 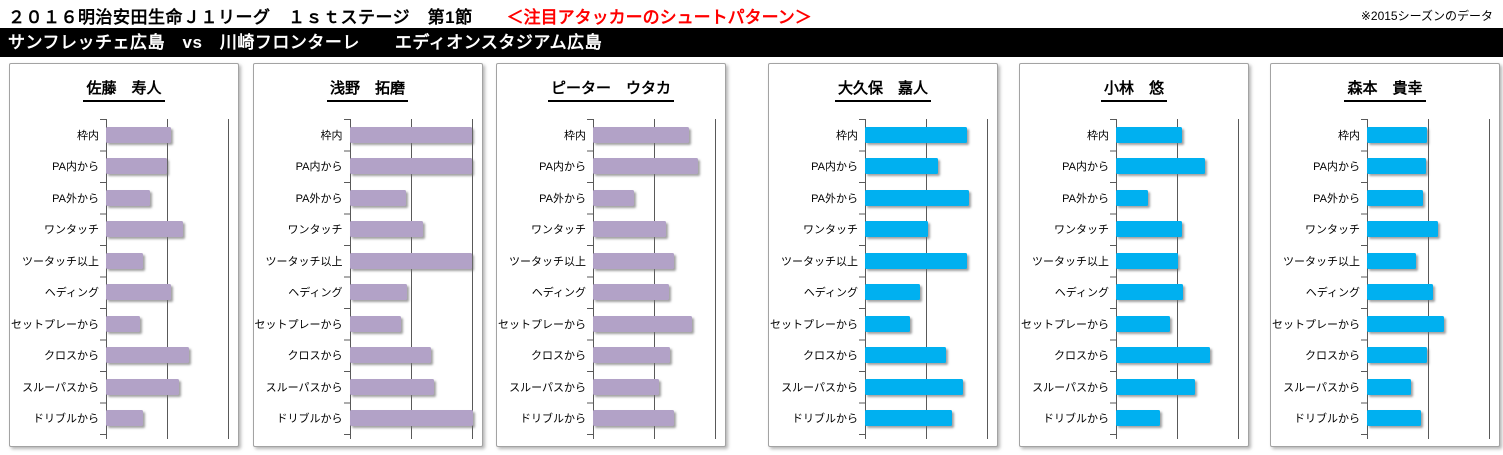 I want to click on header-highlight: ＜注目アタッカーのシュートパターン＞, so click(x=659, y=17).